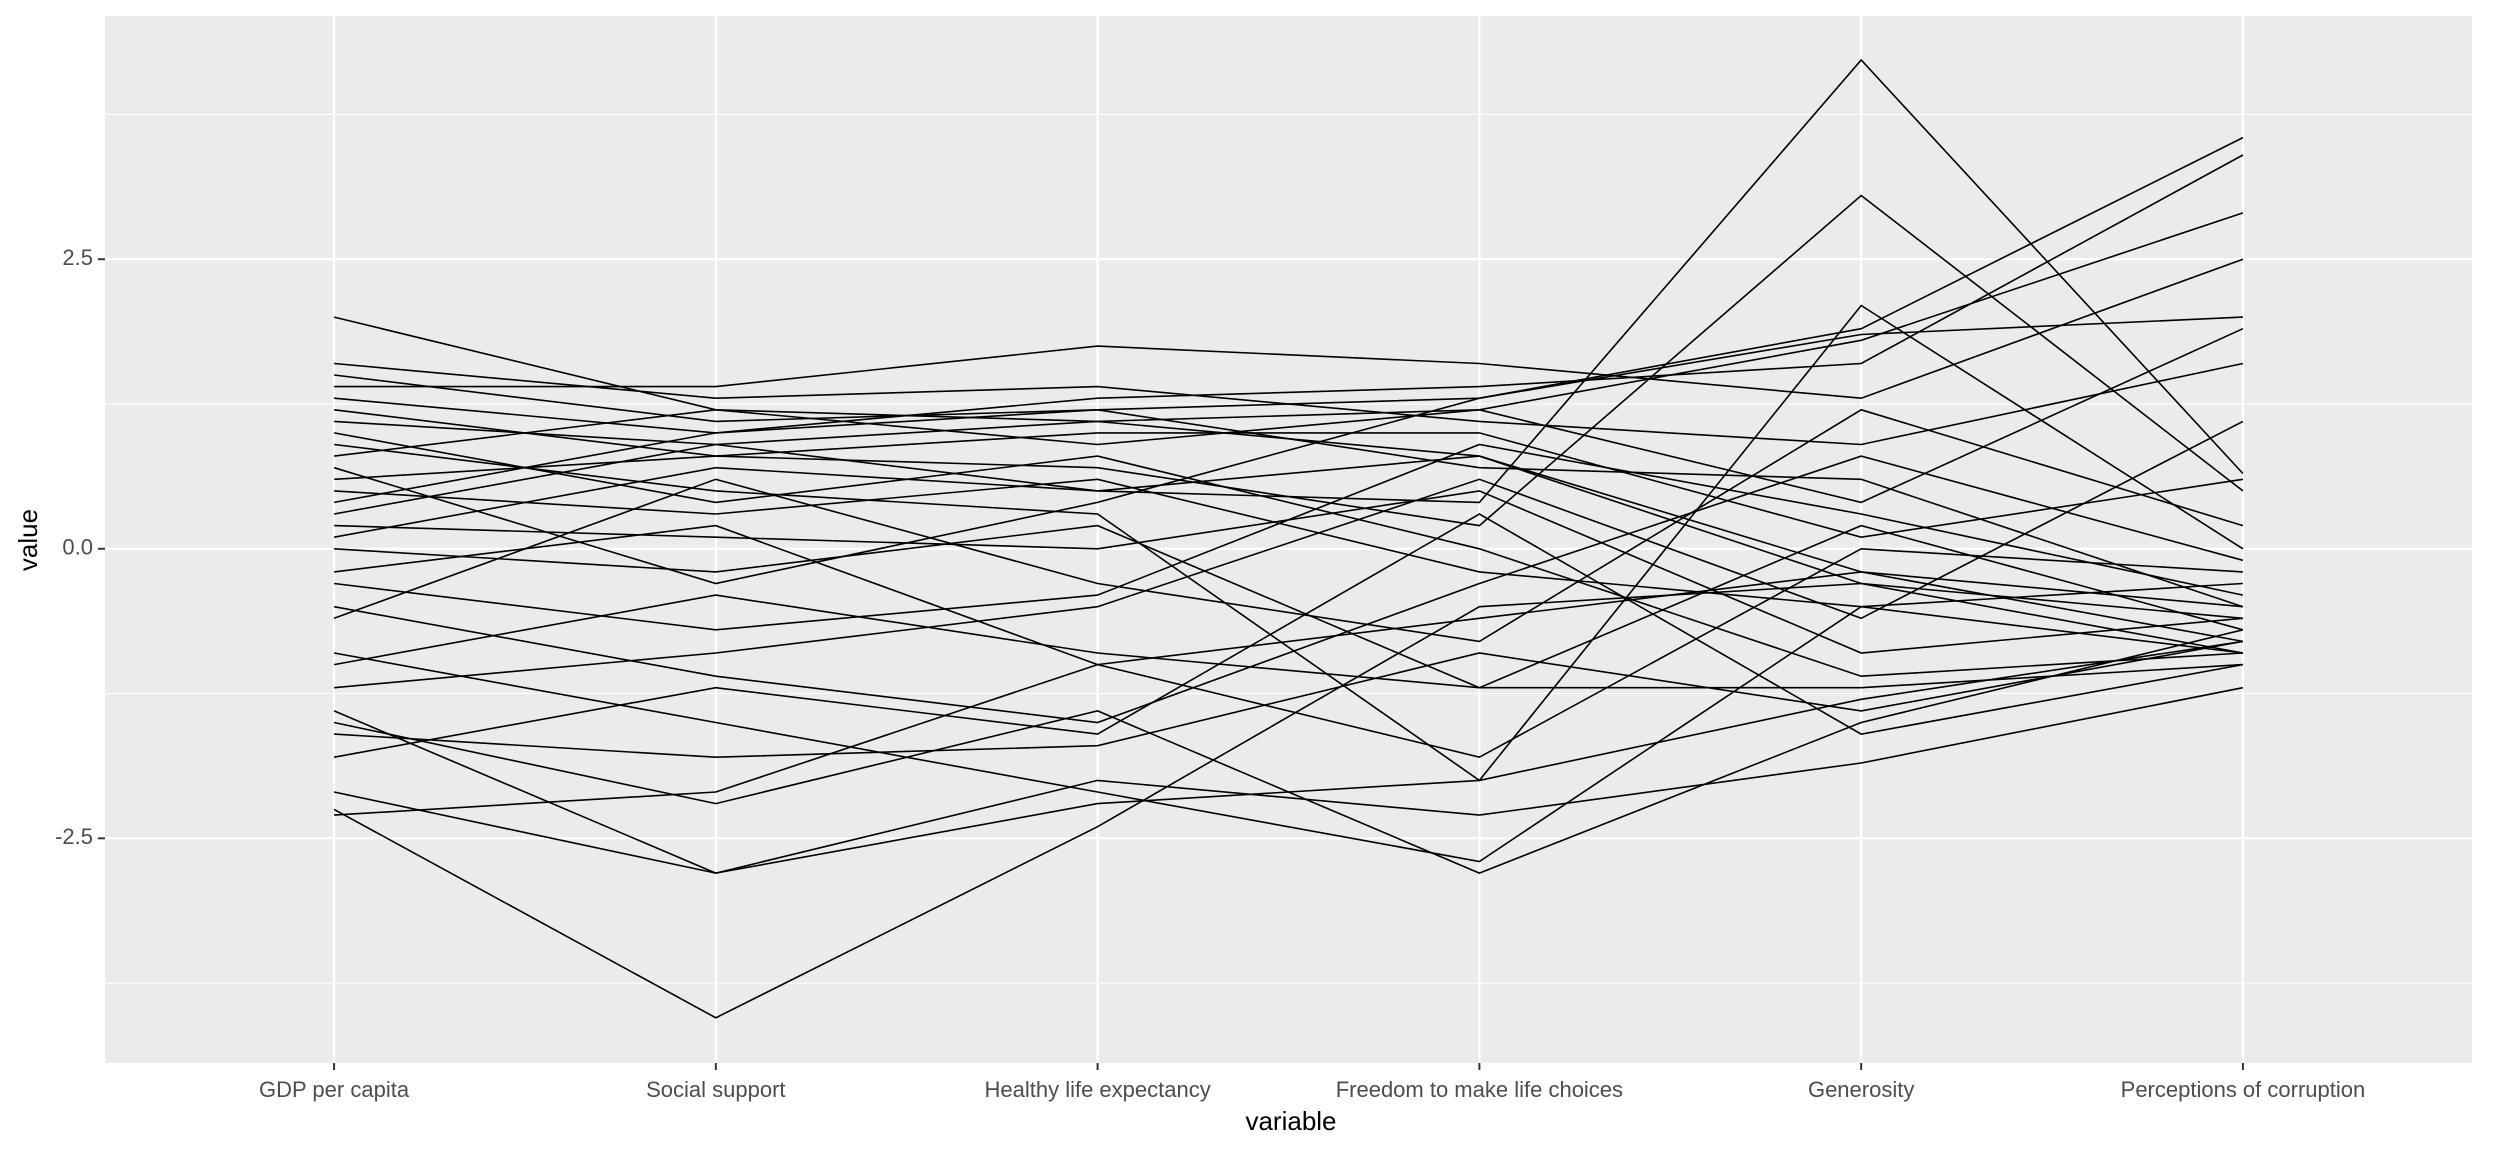  Describe the element at coordinates (74, 836) in the screenshot. I see `y-tick-label: -2.5` at that location.